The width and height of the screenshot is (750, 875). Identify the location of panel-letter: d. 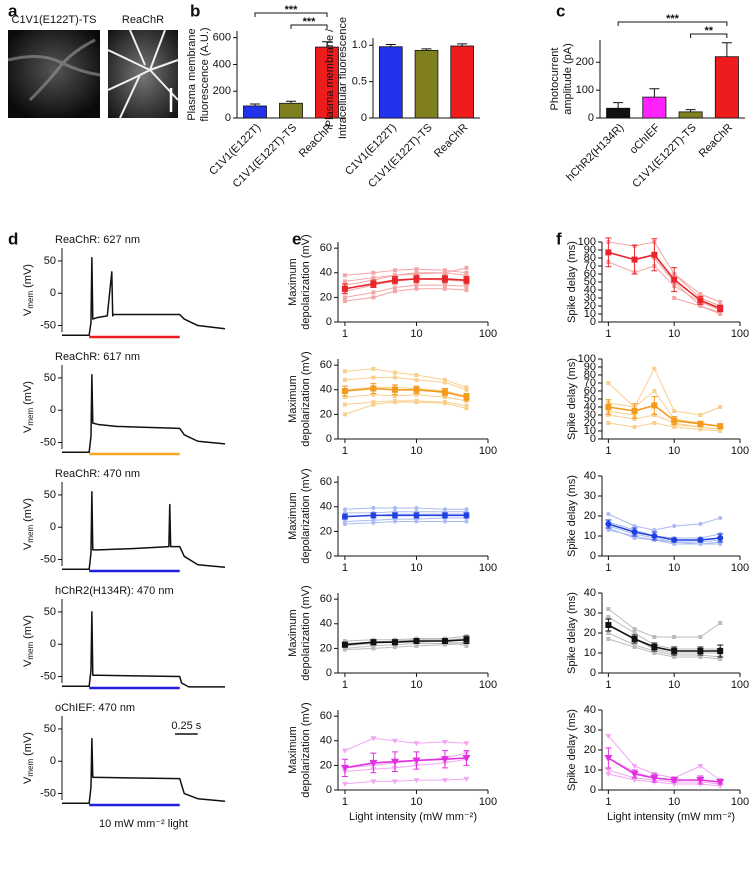
(13, 238).